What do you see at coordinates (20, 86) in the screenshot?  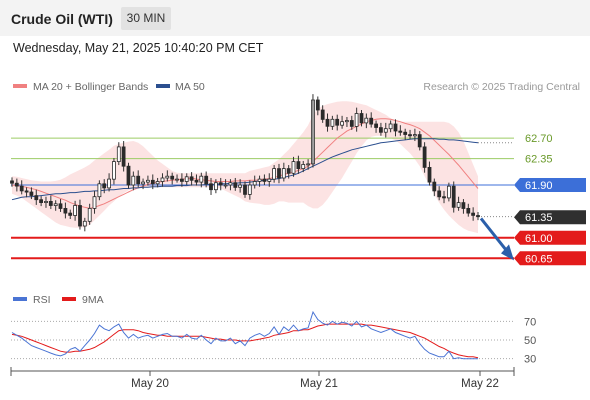 I see `legend-swatch-bollinger` at bounding box center [20, 86].